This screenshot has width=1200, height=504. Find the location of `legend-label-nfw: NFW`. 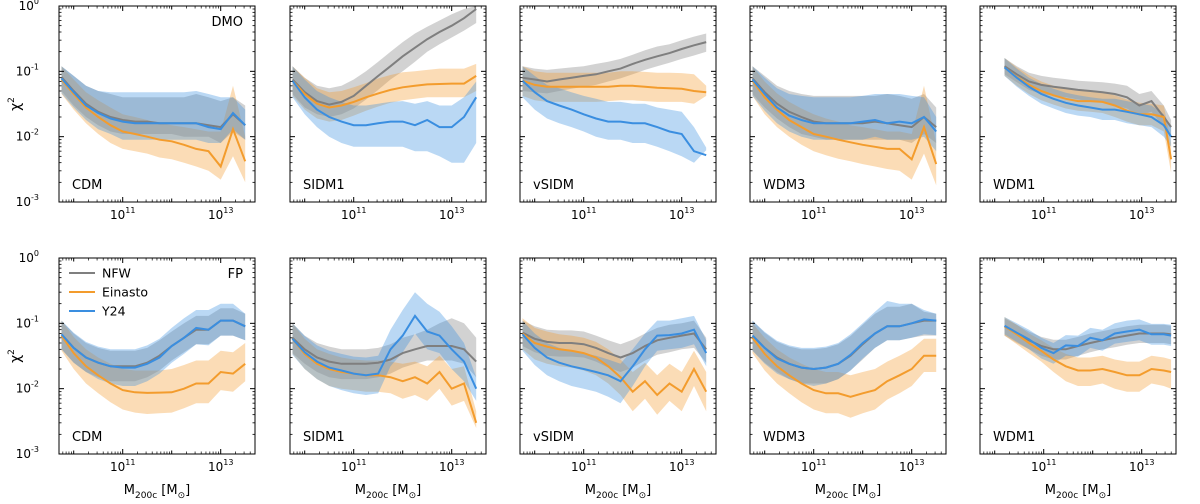

legend-label-nfw: NFW is located at coordinates (116, 273).